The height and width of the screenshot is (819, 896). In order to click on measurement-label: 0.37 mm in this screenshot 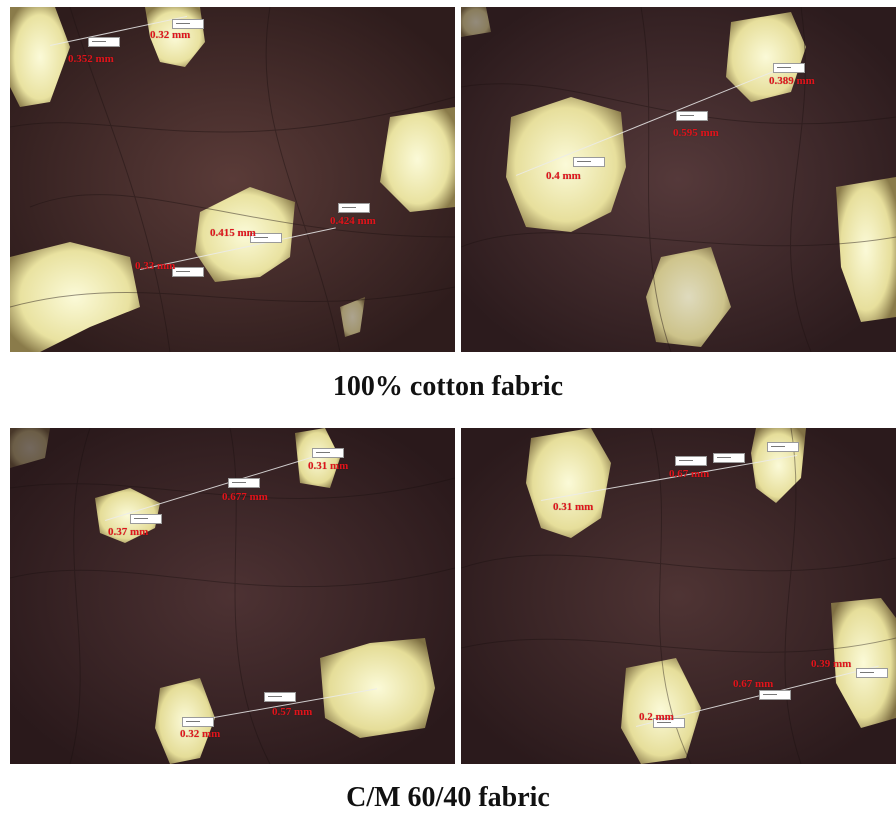, I will do `click(128, 532)`.